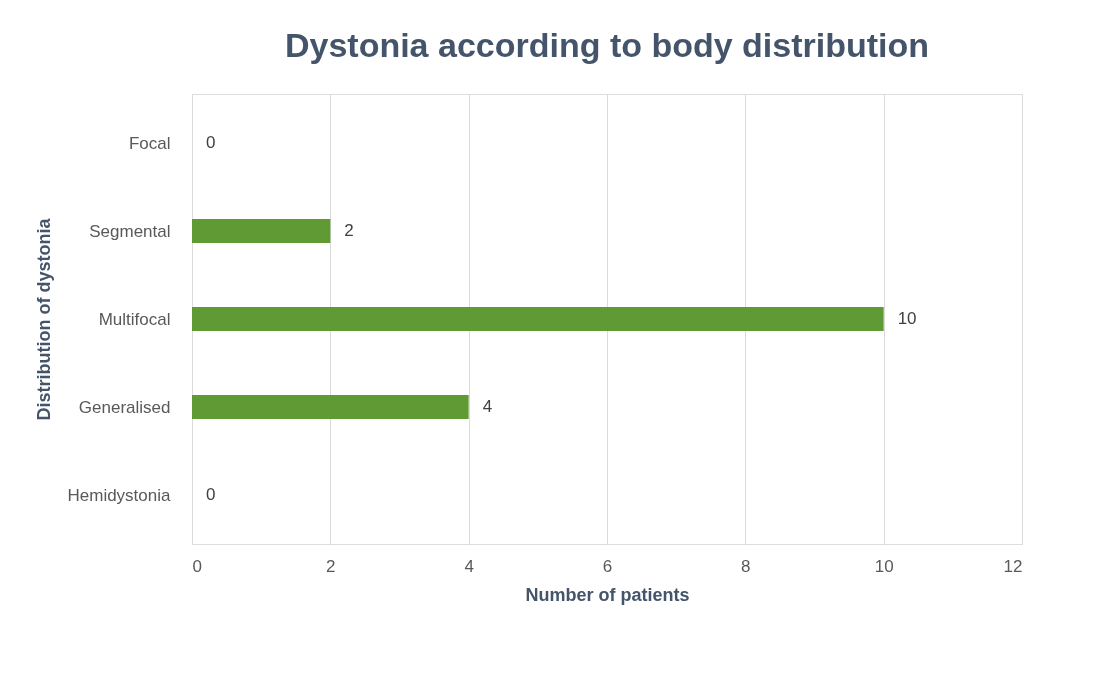 The height and width of the screenshot is (687, 1110). Describe the element at coordinates (884, 566) in the screenshot. I see `x-tick-label: 10` at that location.